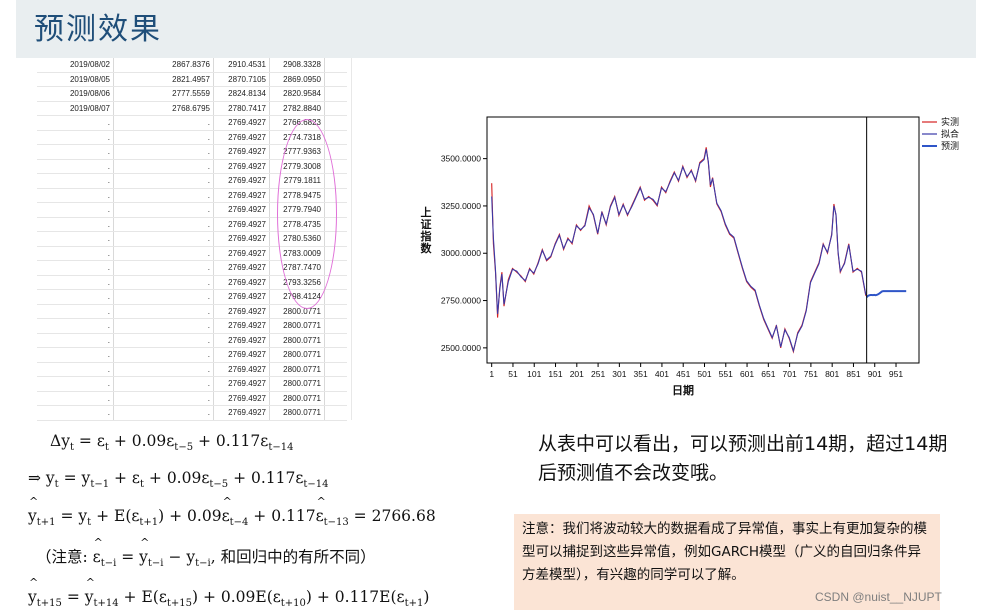  What do you see at coordinates (297, 239) in the screenshot?
I see `table-cell: 2780.5360` at bounding box center [297, 239].